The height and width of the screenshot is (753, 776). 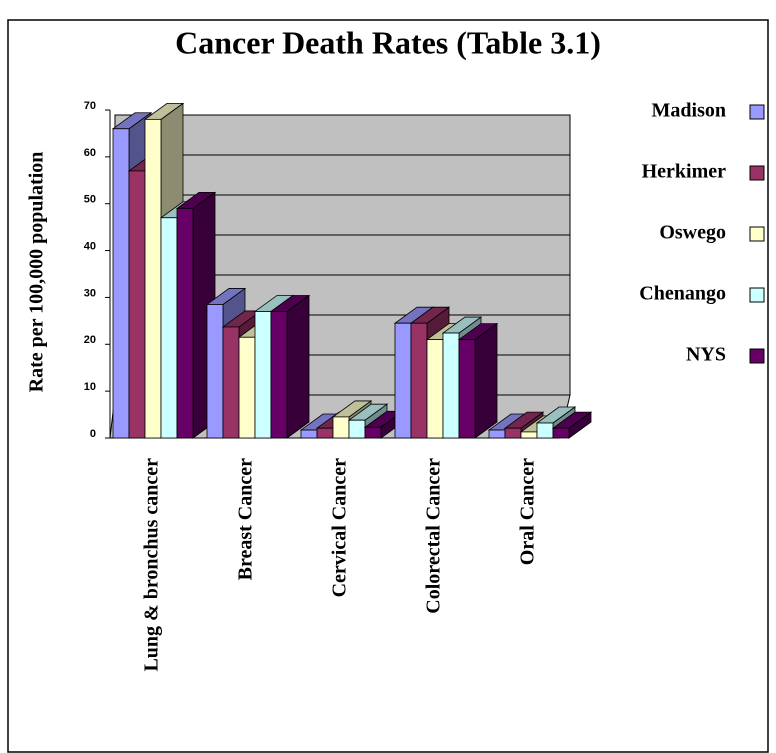 What do you see at coordinates (37, 272) in the screenshot?
I see `y-axis-label: Rate per 100,000 population` at bounding box center [37, 272].